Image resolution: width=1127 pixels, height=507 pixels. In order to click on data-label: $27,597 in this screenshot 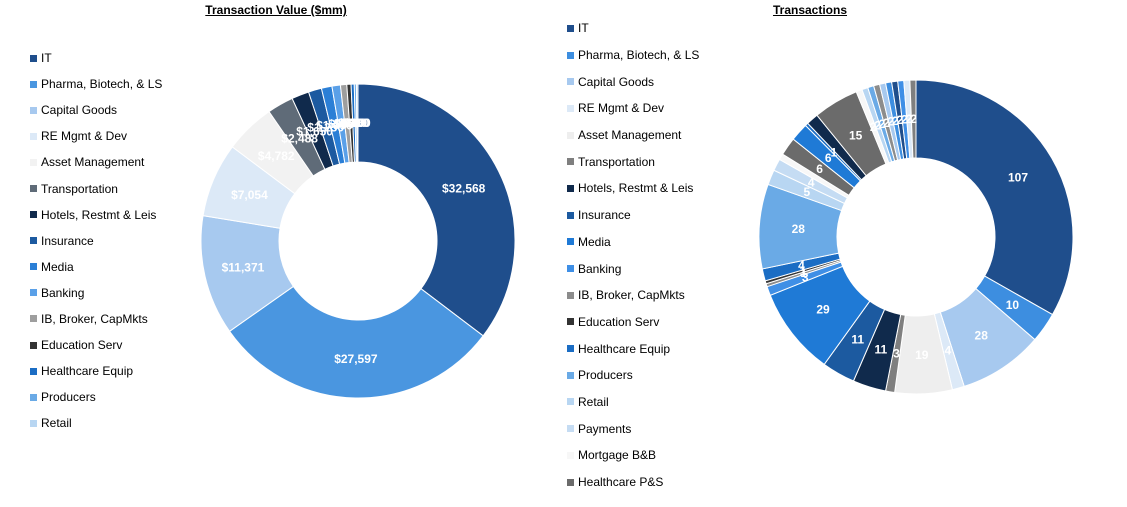, I will do `click(356, 359)`.